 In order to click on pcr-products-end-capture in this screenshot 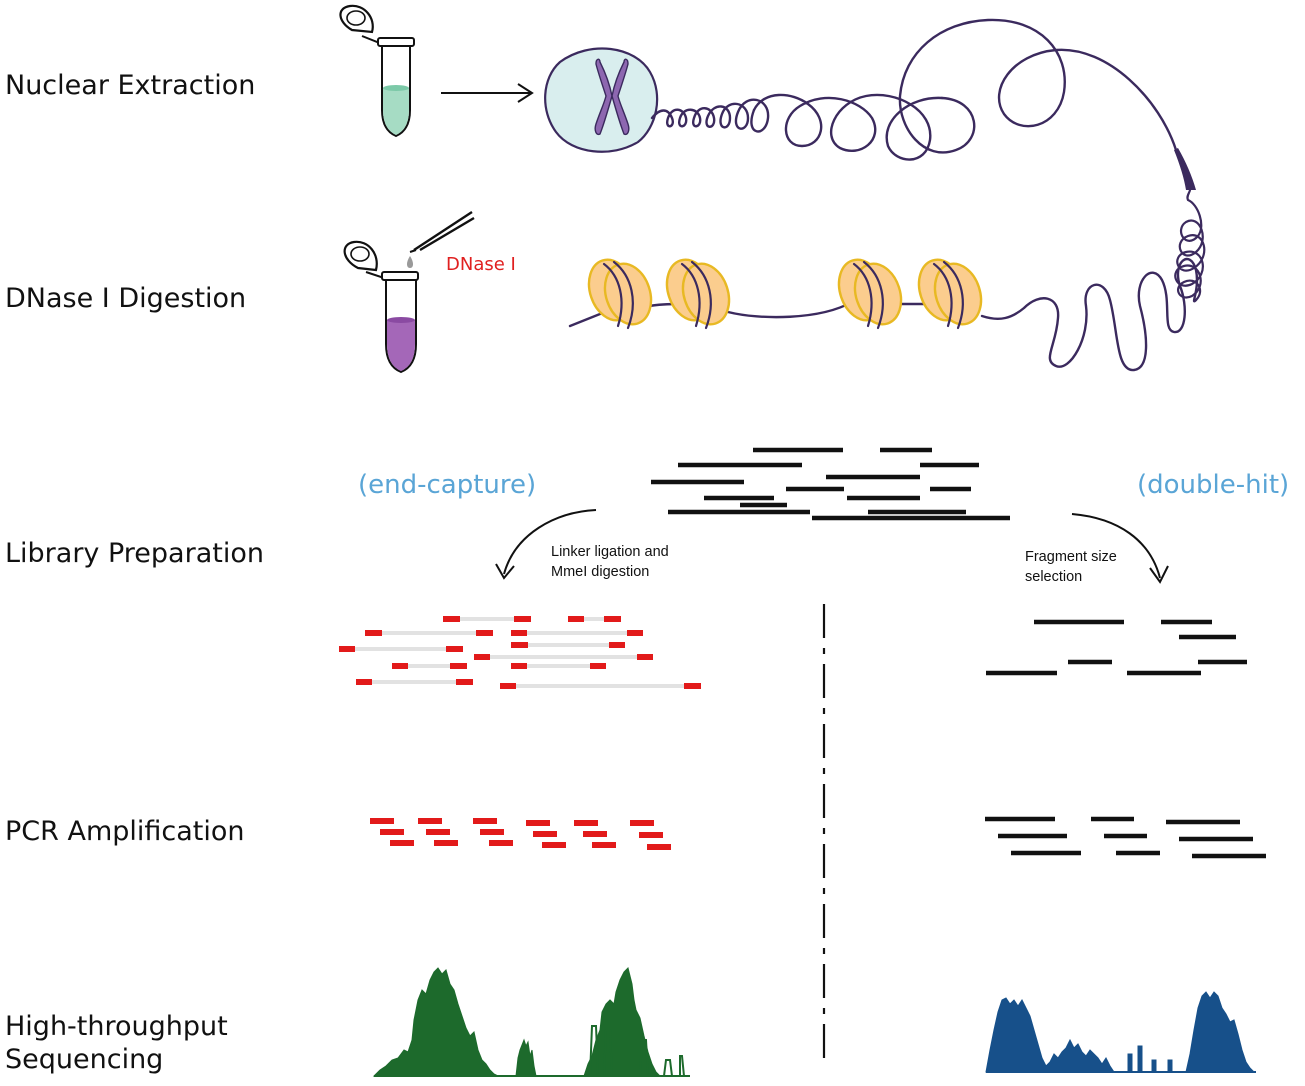, I will do `click(520, 834)`.